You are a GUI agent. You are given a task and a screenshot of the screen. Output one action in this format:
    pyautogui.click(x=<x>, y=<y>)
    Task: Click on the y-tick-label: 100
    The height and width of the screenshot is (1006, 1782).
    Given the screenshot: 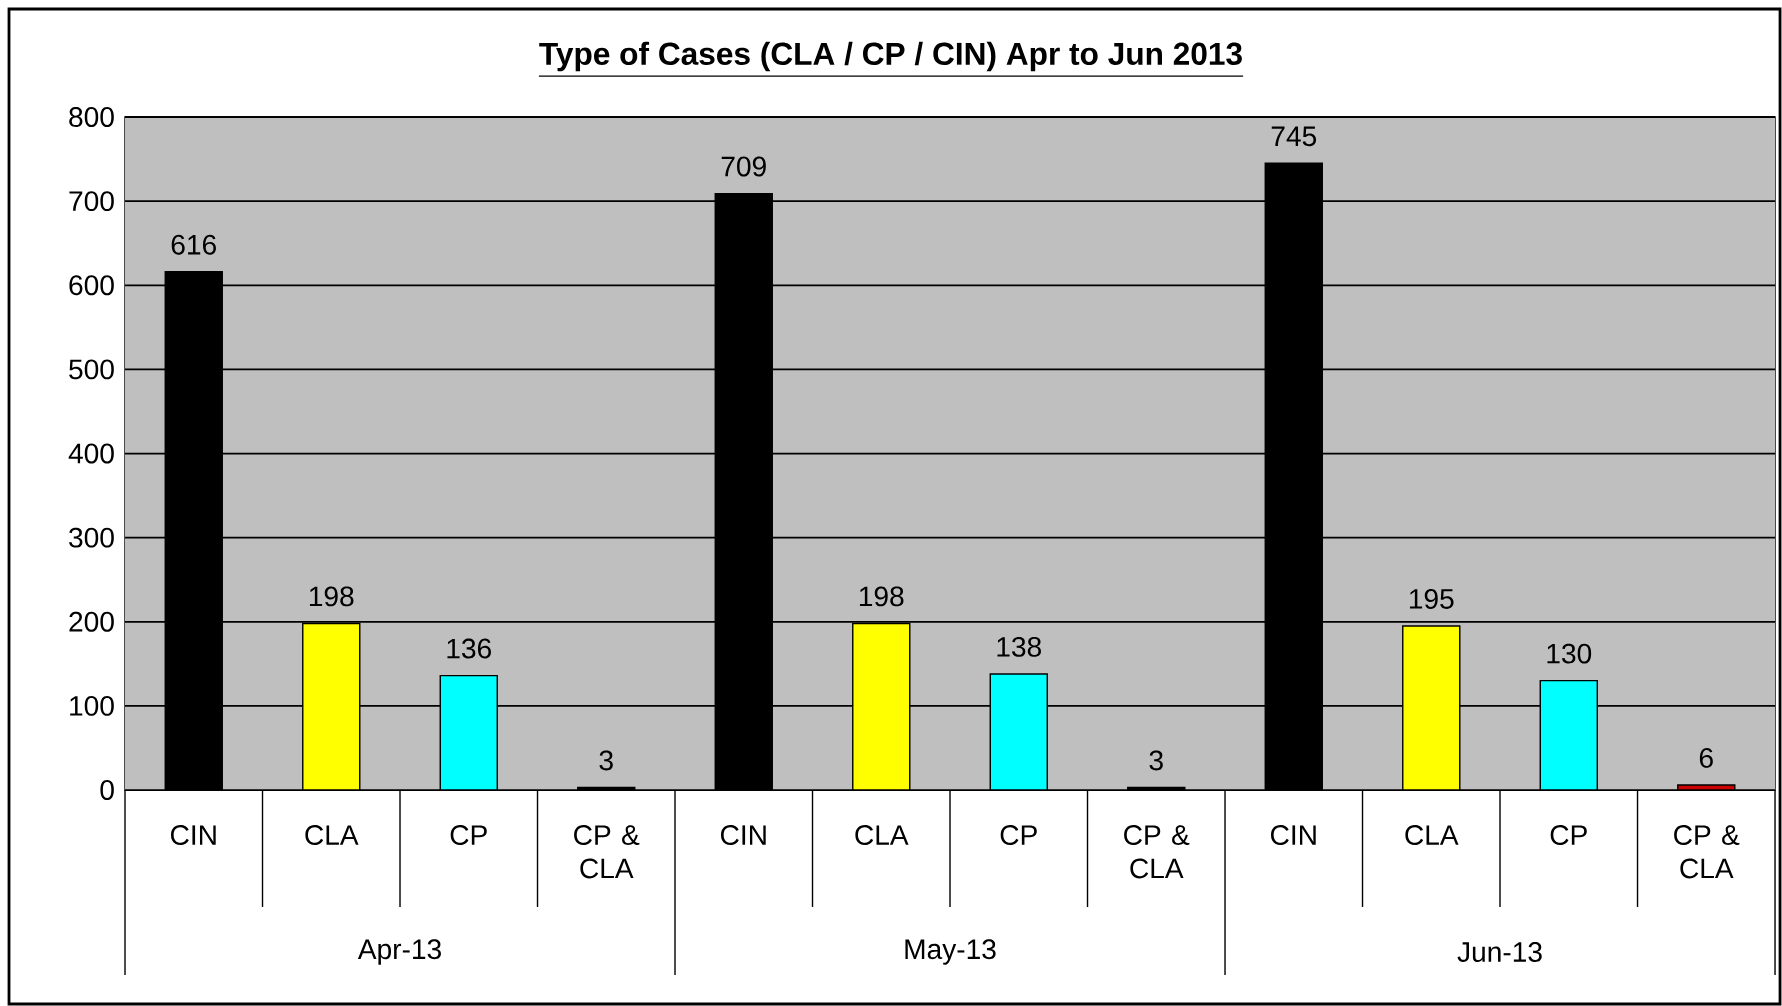 What is the action you would take?
    pyautogui.click(x=92, y=705)
    